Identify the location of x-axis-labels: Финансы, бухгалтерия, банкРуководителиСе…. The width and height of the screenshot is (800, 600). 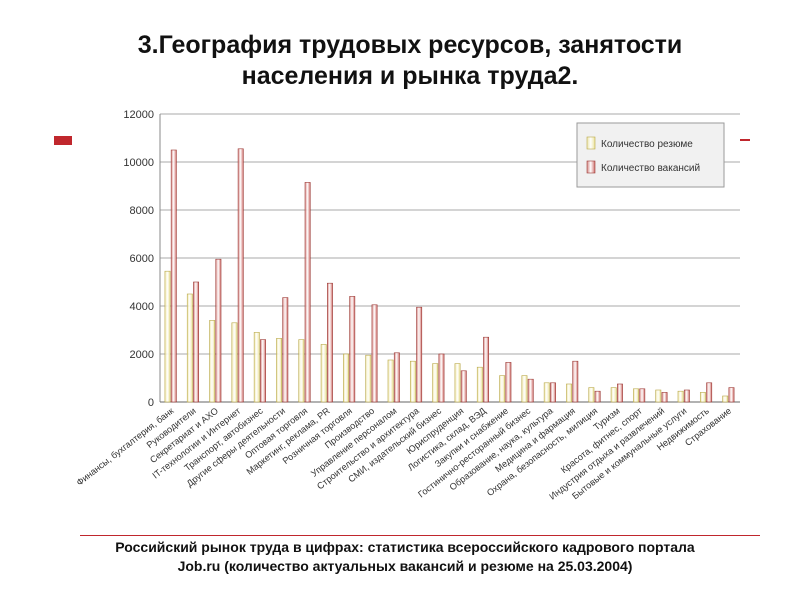
(404, 453).